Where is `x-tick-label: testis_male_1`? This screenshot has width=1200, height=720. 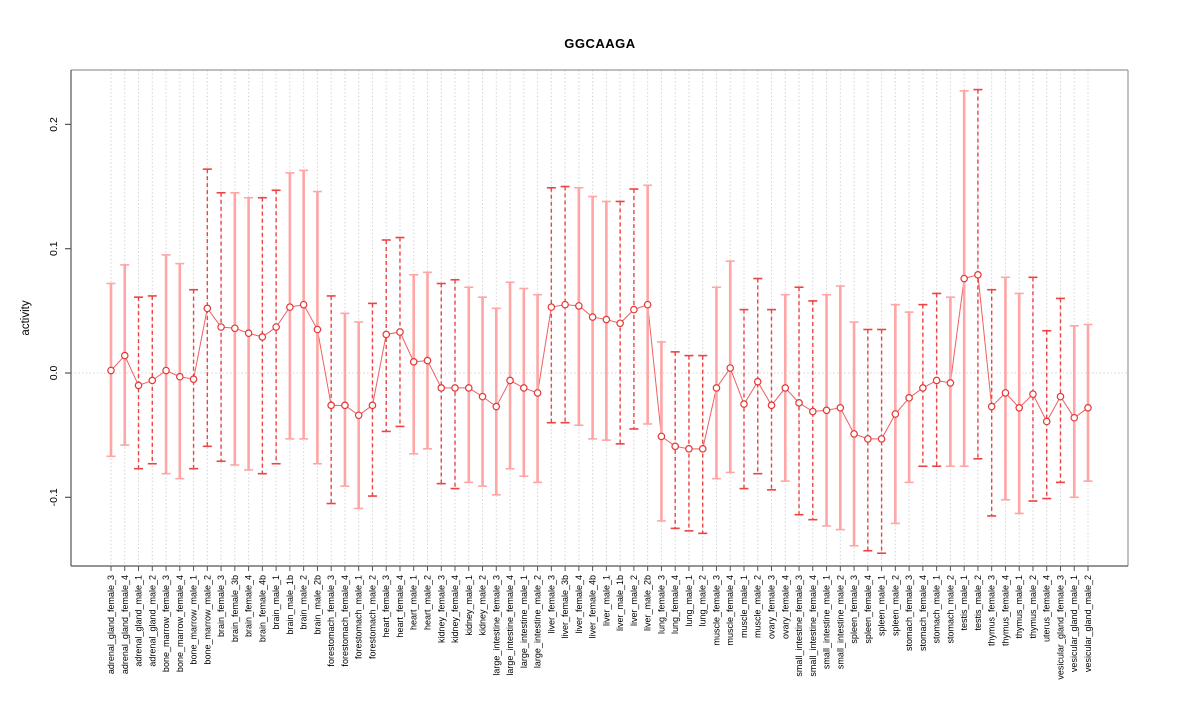
x-tick-label: testis_male_1 is located at coordinates (964, 603).